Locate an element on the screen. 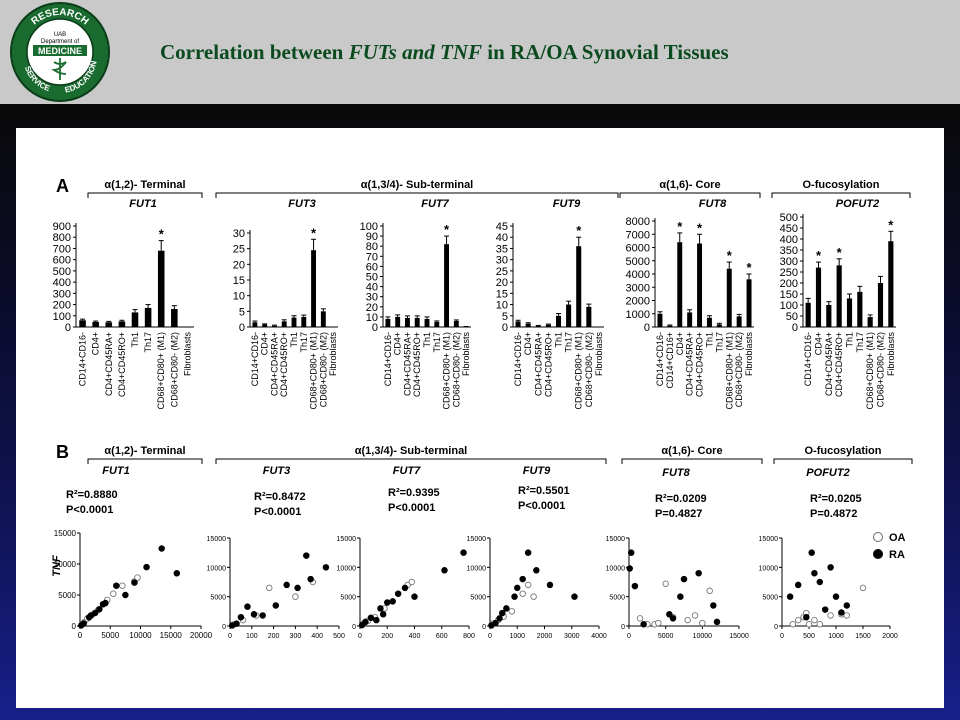  x-tick-label: 4000 is located at coordinates (599, 636).